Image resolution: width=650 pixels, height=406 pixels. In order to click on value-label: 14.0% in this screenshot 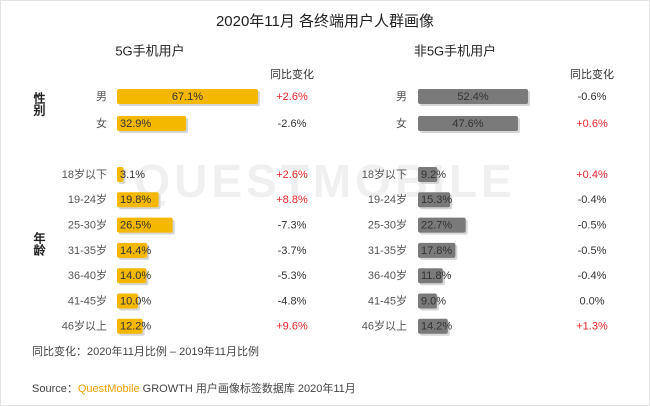, I will do `click(135, 276)`.